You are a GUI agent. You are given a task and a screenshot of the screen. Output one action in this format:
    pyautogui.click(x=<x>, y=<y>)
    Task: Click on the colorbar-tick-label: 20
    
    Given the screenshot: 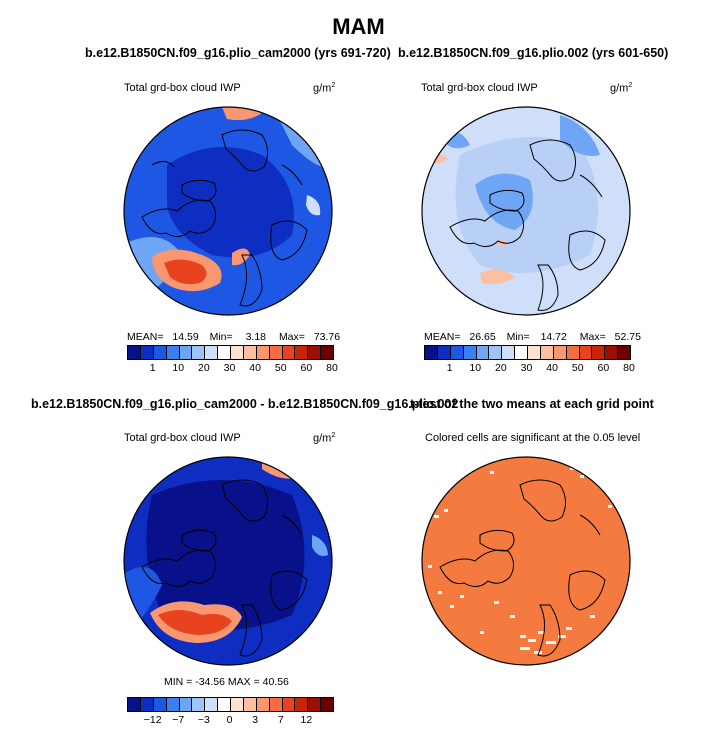 What is the action you would take?
    pyautogui.click(x=204, y=368)
    